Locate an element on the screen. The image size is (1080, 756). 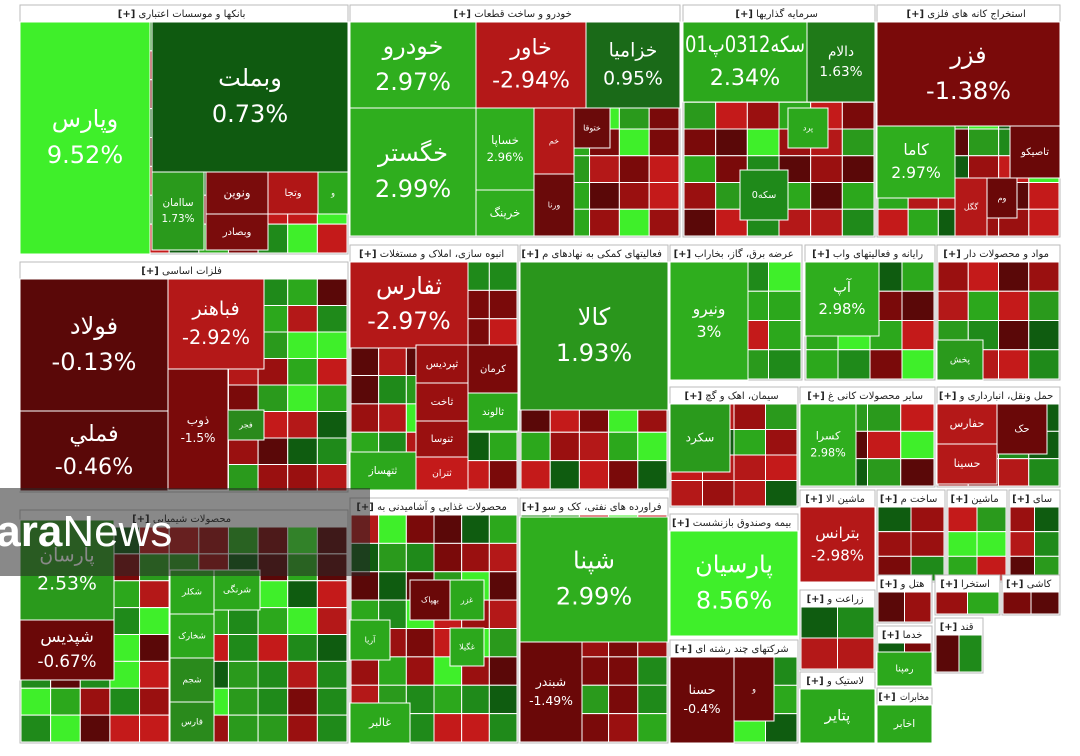
tile-value: 8.56% is located at coordinates (734, 601).